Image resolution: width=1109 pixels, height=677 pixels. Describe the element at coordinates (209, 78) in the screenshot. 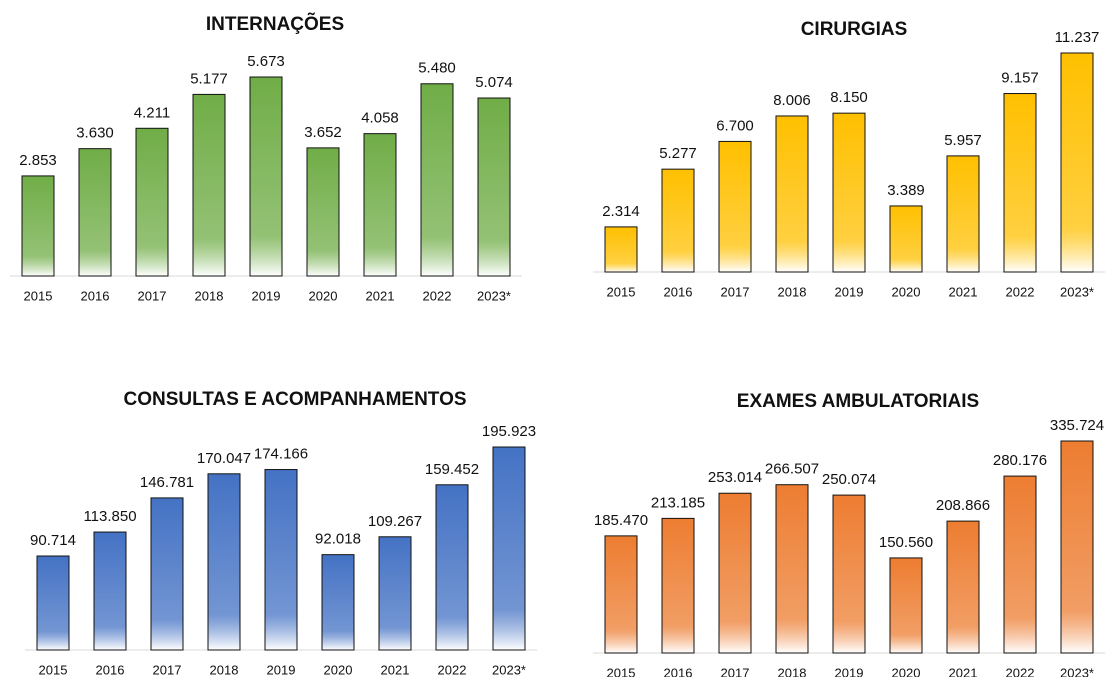

I see `value-label: 5.177` at that location.